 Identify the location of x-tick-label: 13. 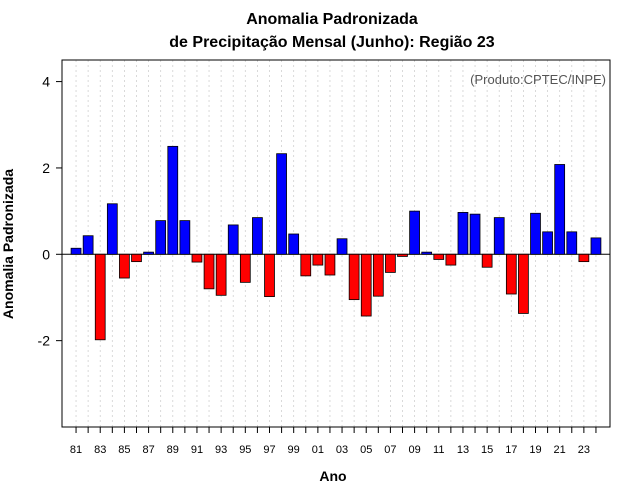
(463, 450).